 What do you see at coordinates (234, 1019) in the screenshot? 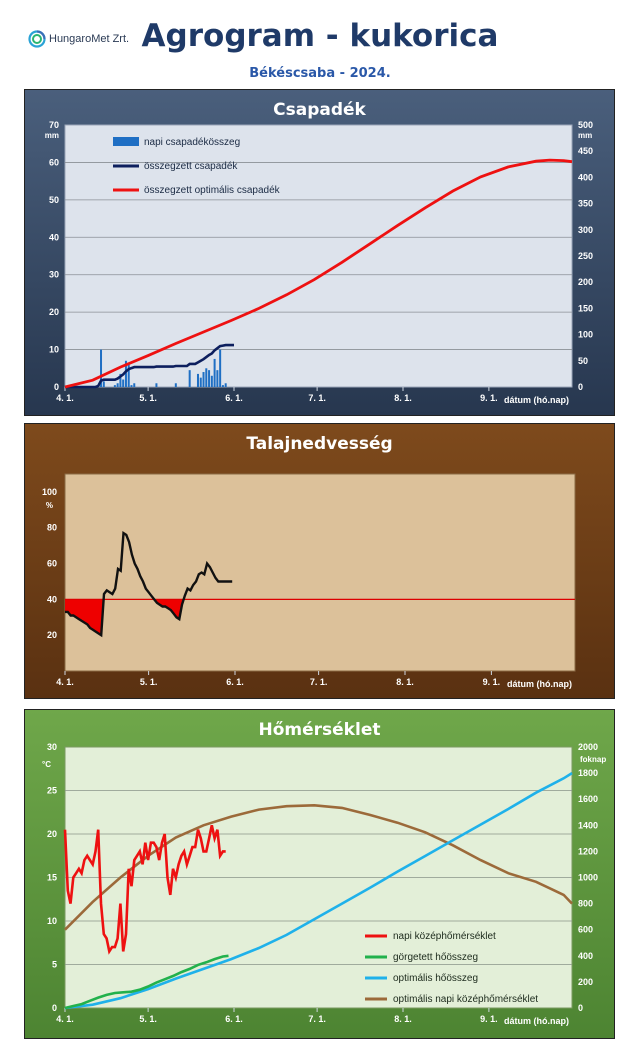
I see `temperature-x-tick-label: 6. 1.` at bounding box center [234, 1019].